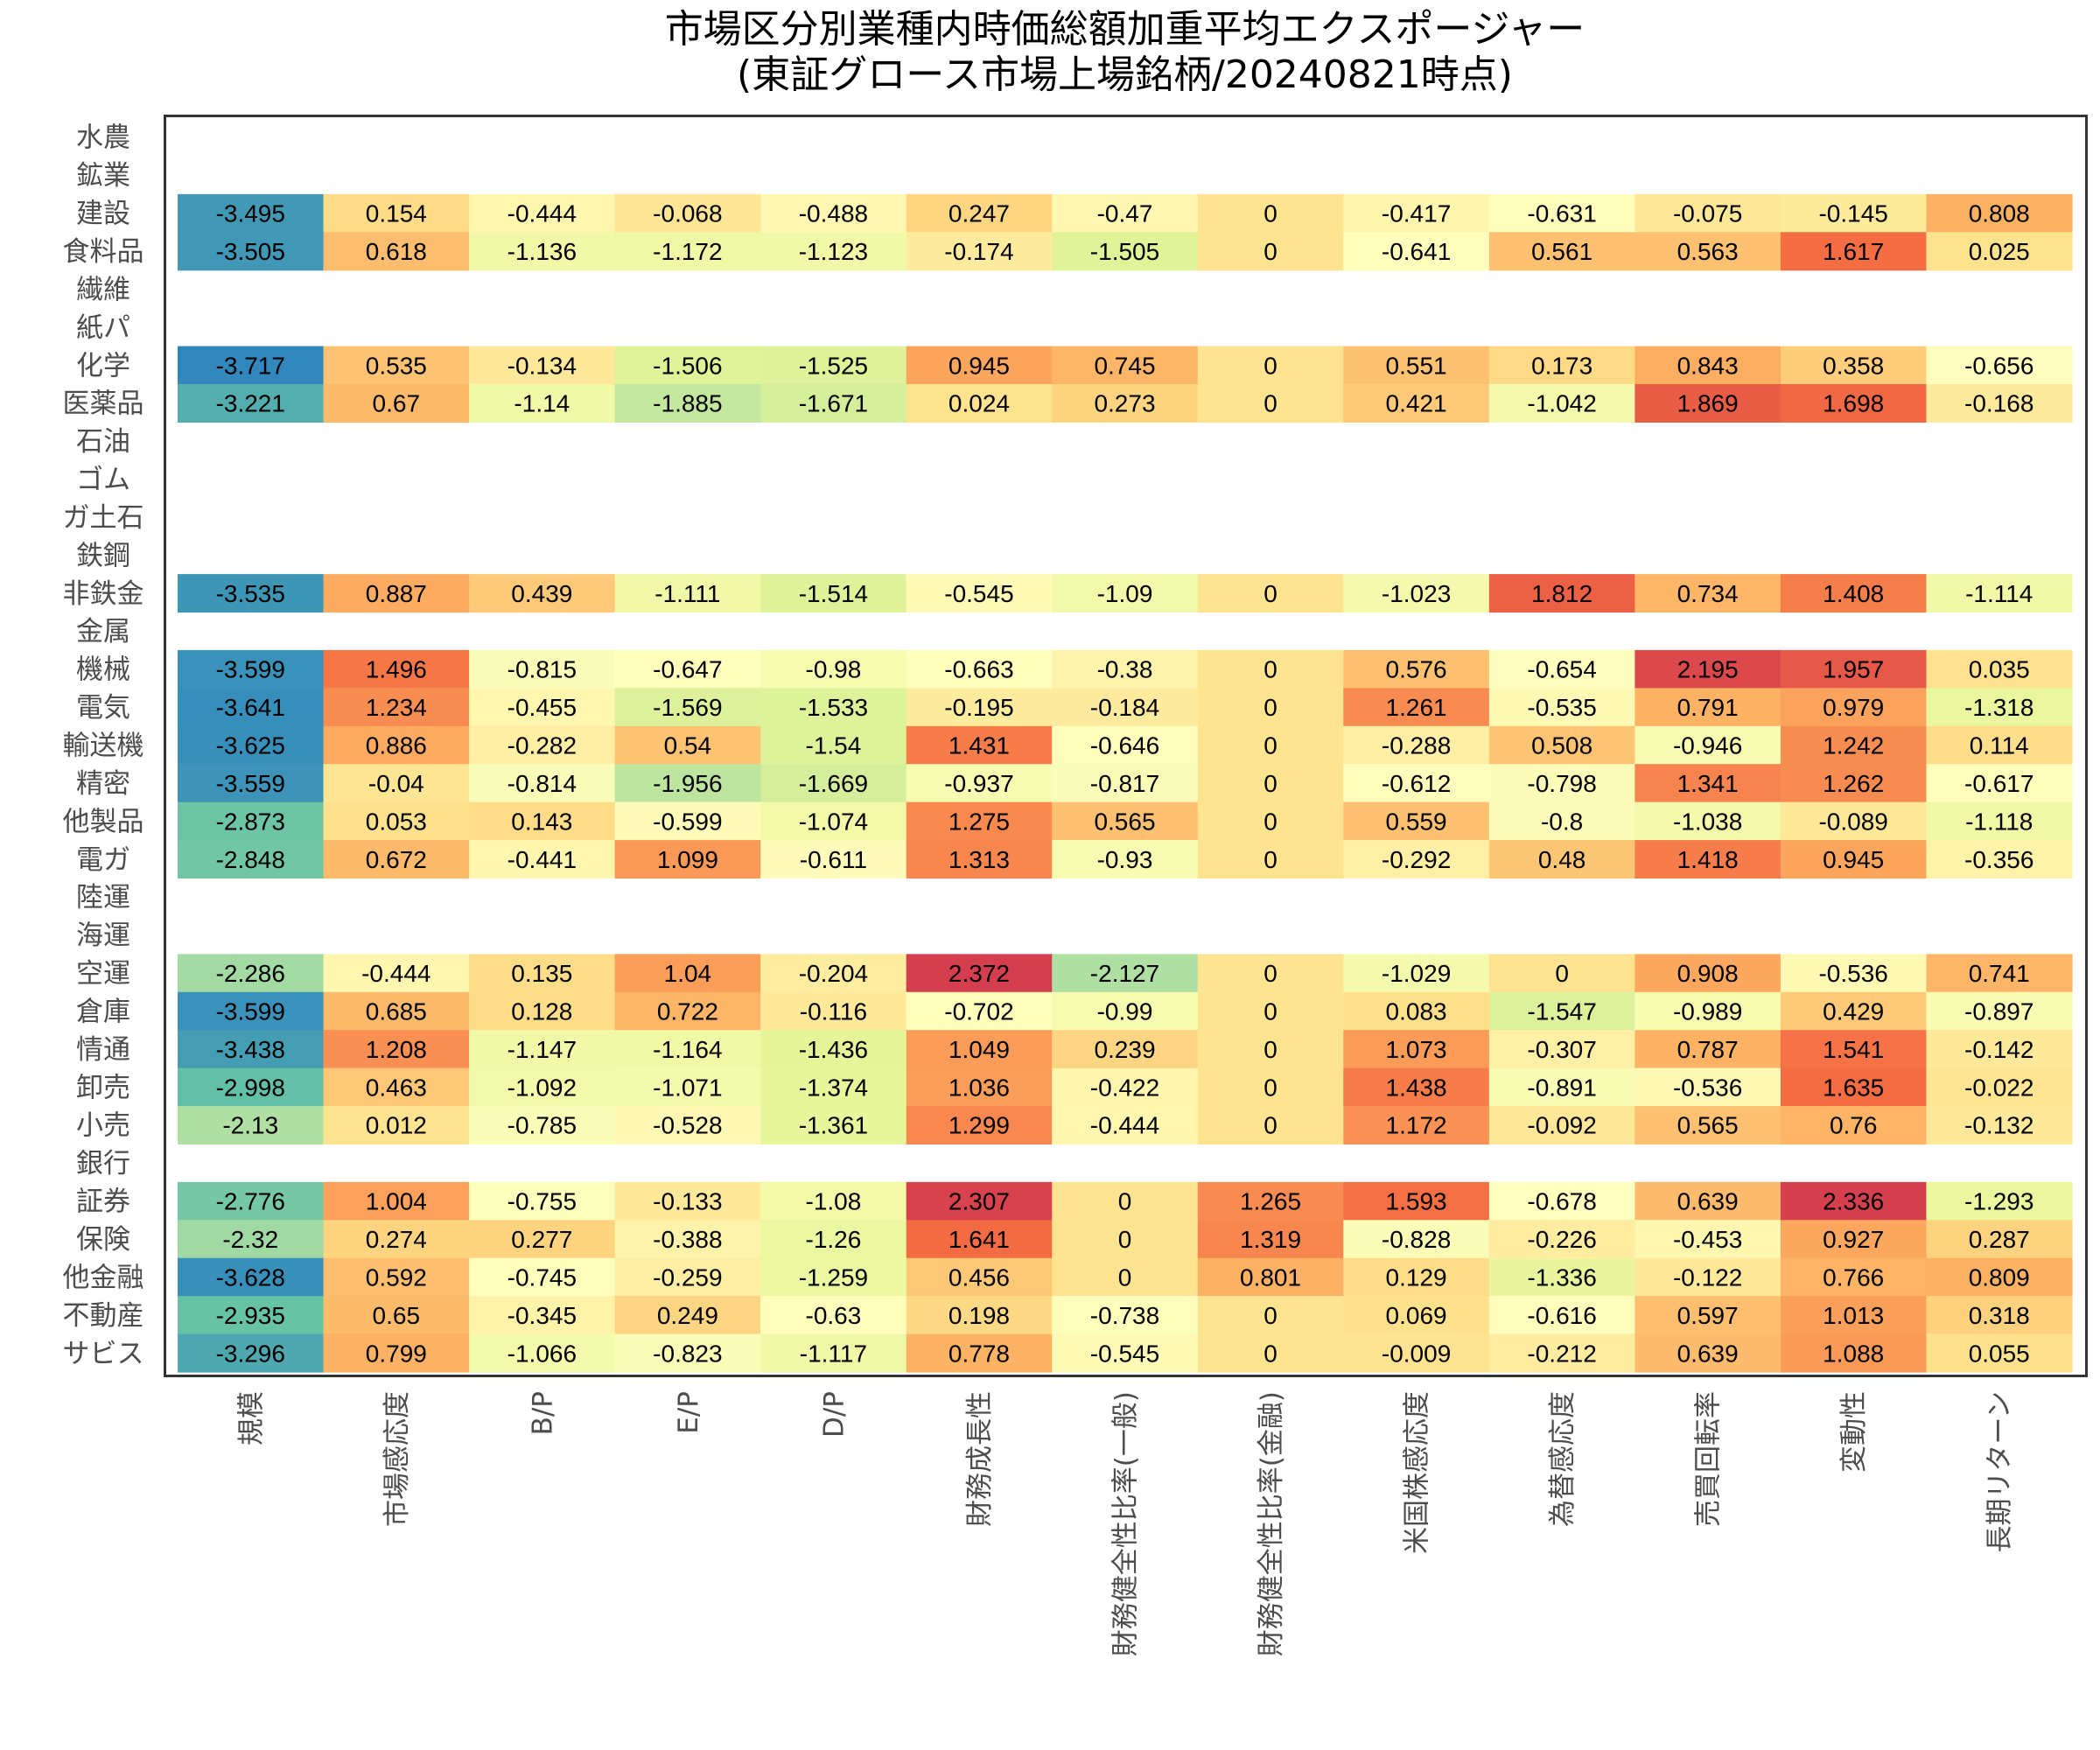 Image resolution: width=2100 pixels, height=1750 pixels. What do you see at coordinates (103, 176) in the screenshot?
I see `y-tick-label: 鉱業` at bounding box center [103, 176].